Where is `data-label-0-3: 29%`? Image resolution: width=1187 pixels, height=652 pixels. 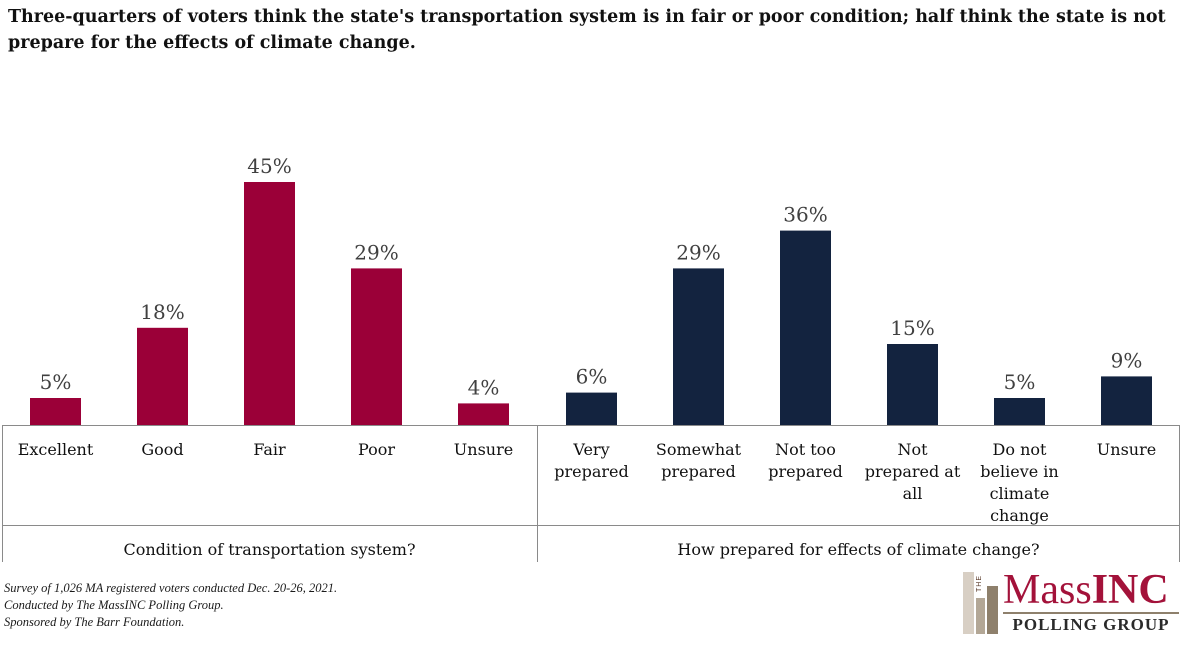 data-label-0-3: 29% is located at coordinates (376, 252).